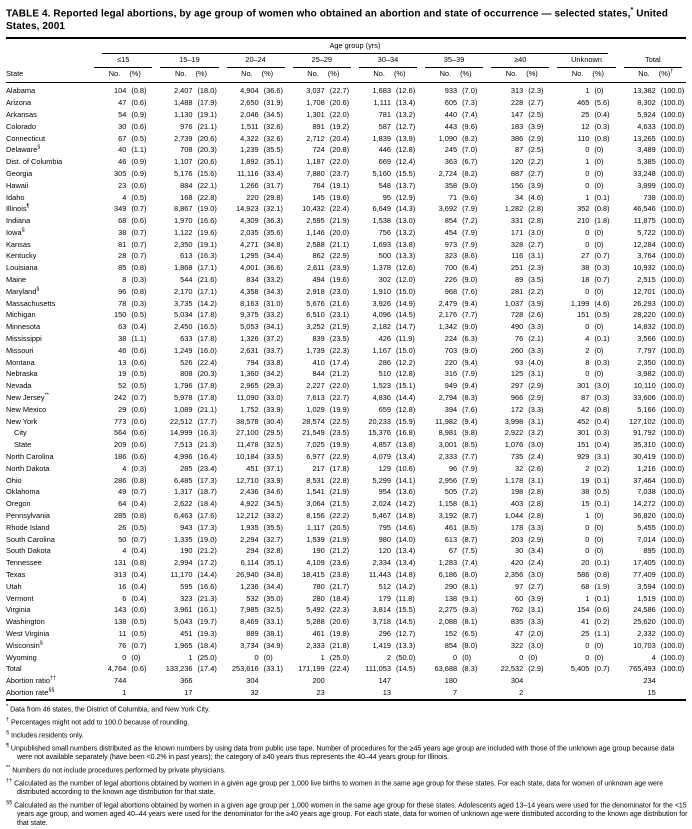  What do you see at coordinates (381, 221) in the screenshot?
I see `count-cell: 1,538` at bounding box center [381, 221].